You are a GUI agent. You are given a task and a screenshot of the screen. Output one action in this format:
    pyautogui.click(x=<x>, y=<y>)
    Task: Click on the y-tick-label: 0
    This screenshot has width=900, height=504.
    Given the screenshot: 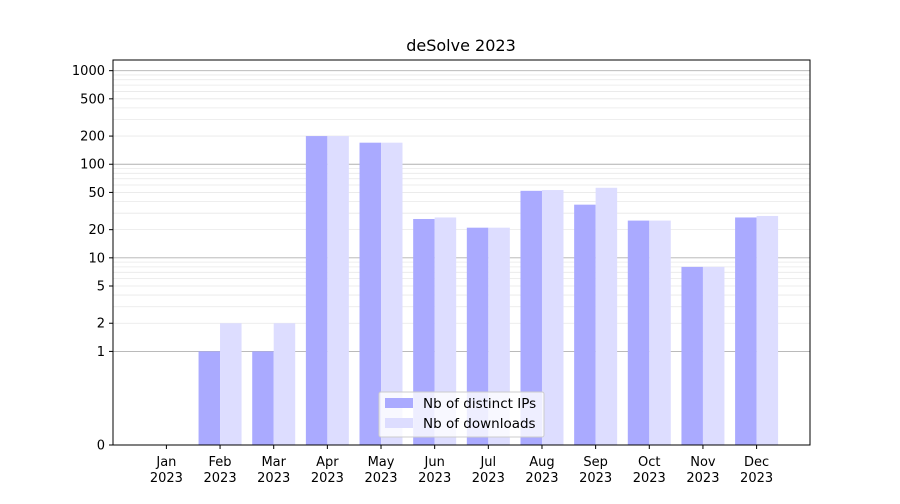 What is the action you would take?
    pyautogui.click(x=101, y=446)
    